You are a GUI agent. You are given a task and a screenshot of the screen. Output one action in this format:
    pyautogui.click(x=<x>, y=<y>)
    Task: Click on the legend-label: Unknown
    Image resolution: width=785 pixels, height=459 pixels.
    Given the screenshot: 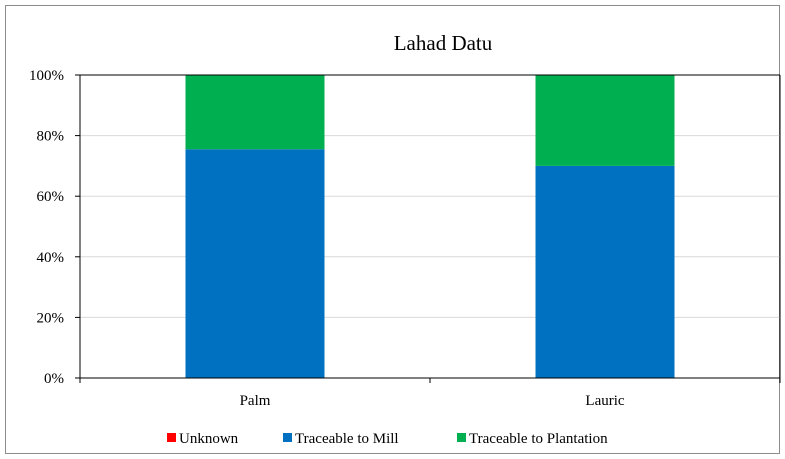 What is the action you would take?
    pyautogui.click(x=209, y=439)
    